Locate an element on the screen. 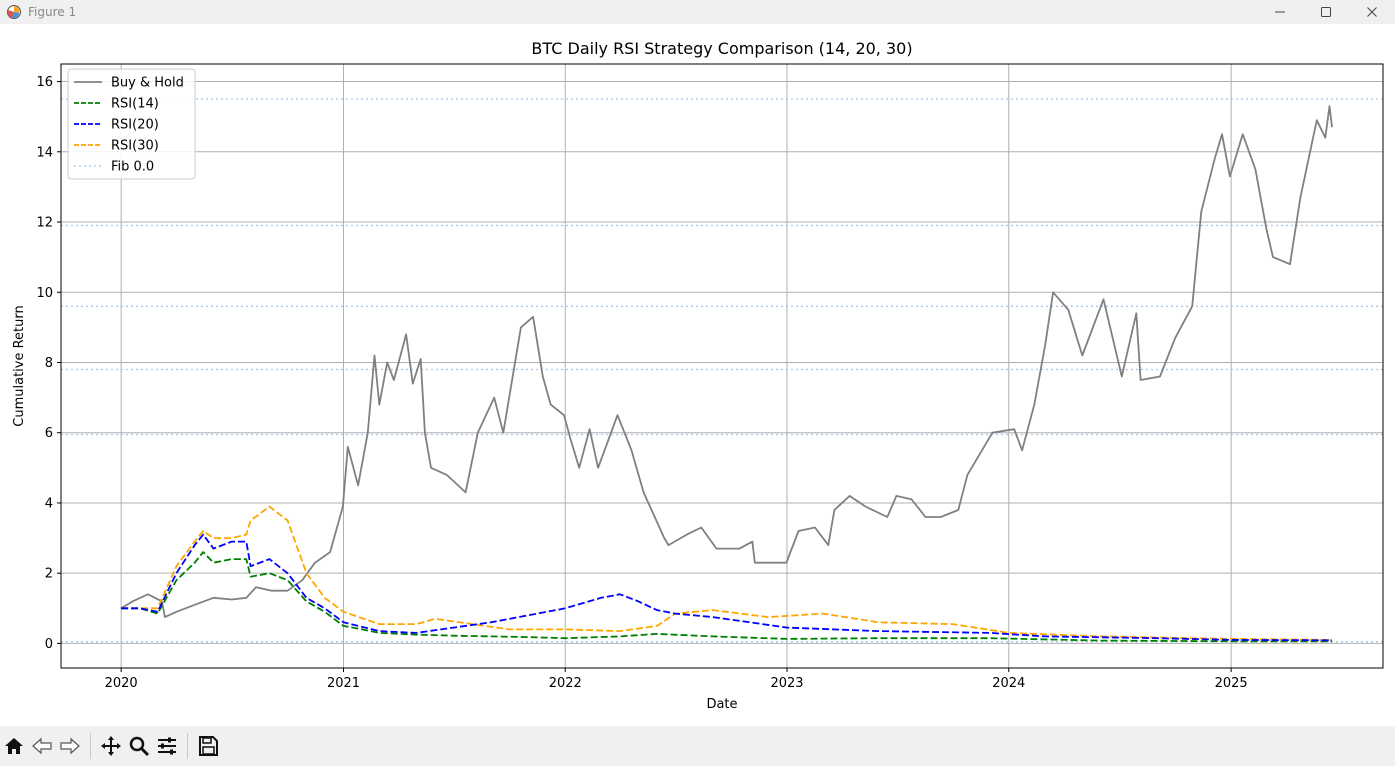 The image size is (1395, 766). pan-button is located at coordinates (111, 746).